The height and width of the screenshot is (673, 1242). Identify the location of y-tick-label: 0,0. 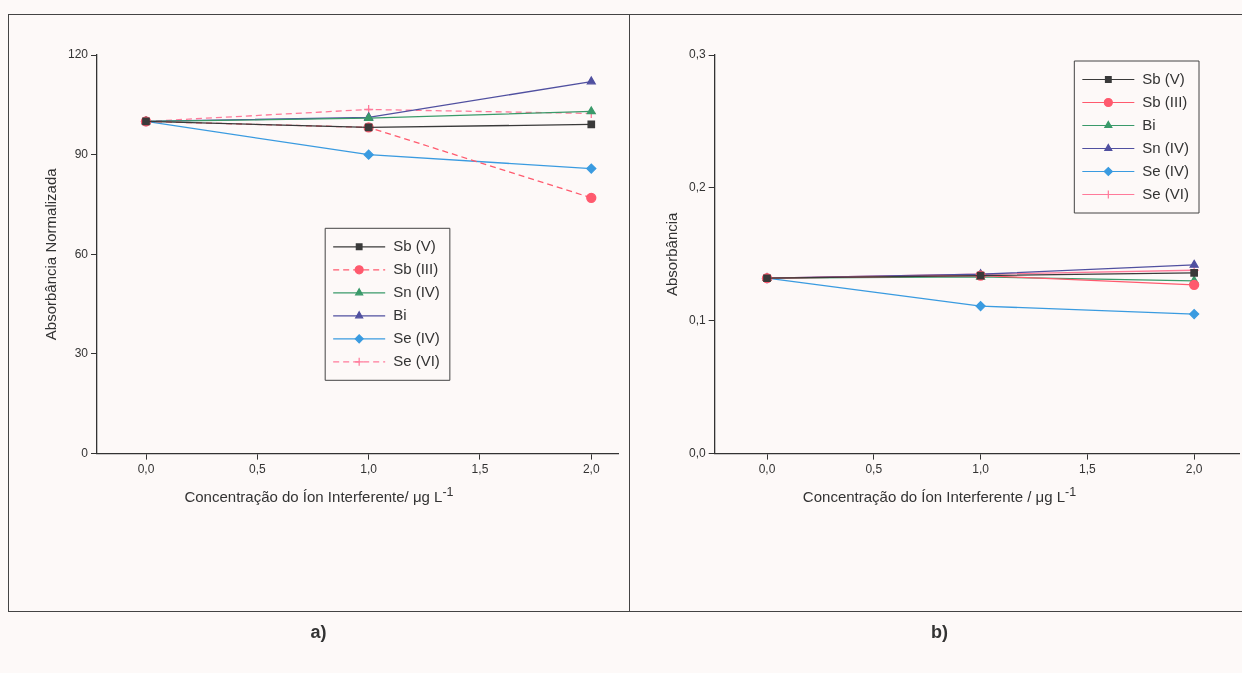
(697, 452).